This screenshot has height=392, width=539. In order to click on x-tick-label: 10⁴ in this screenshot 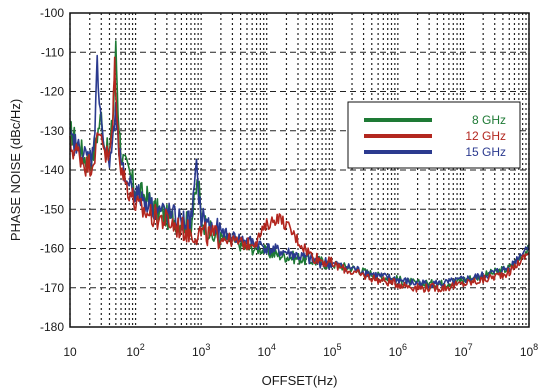, I will do `click(267, 350)`.